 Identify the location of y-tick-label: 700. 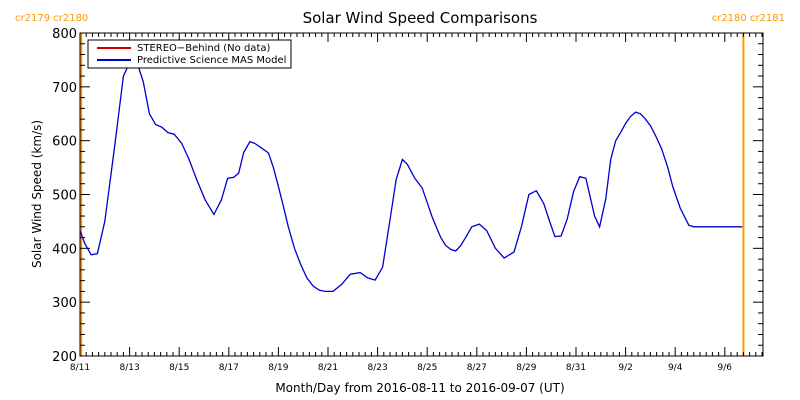
(64, 88).